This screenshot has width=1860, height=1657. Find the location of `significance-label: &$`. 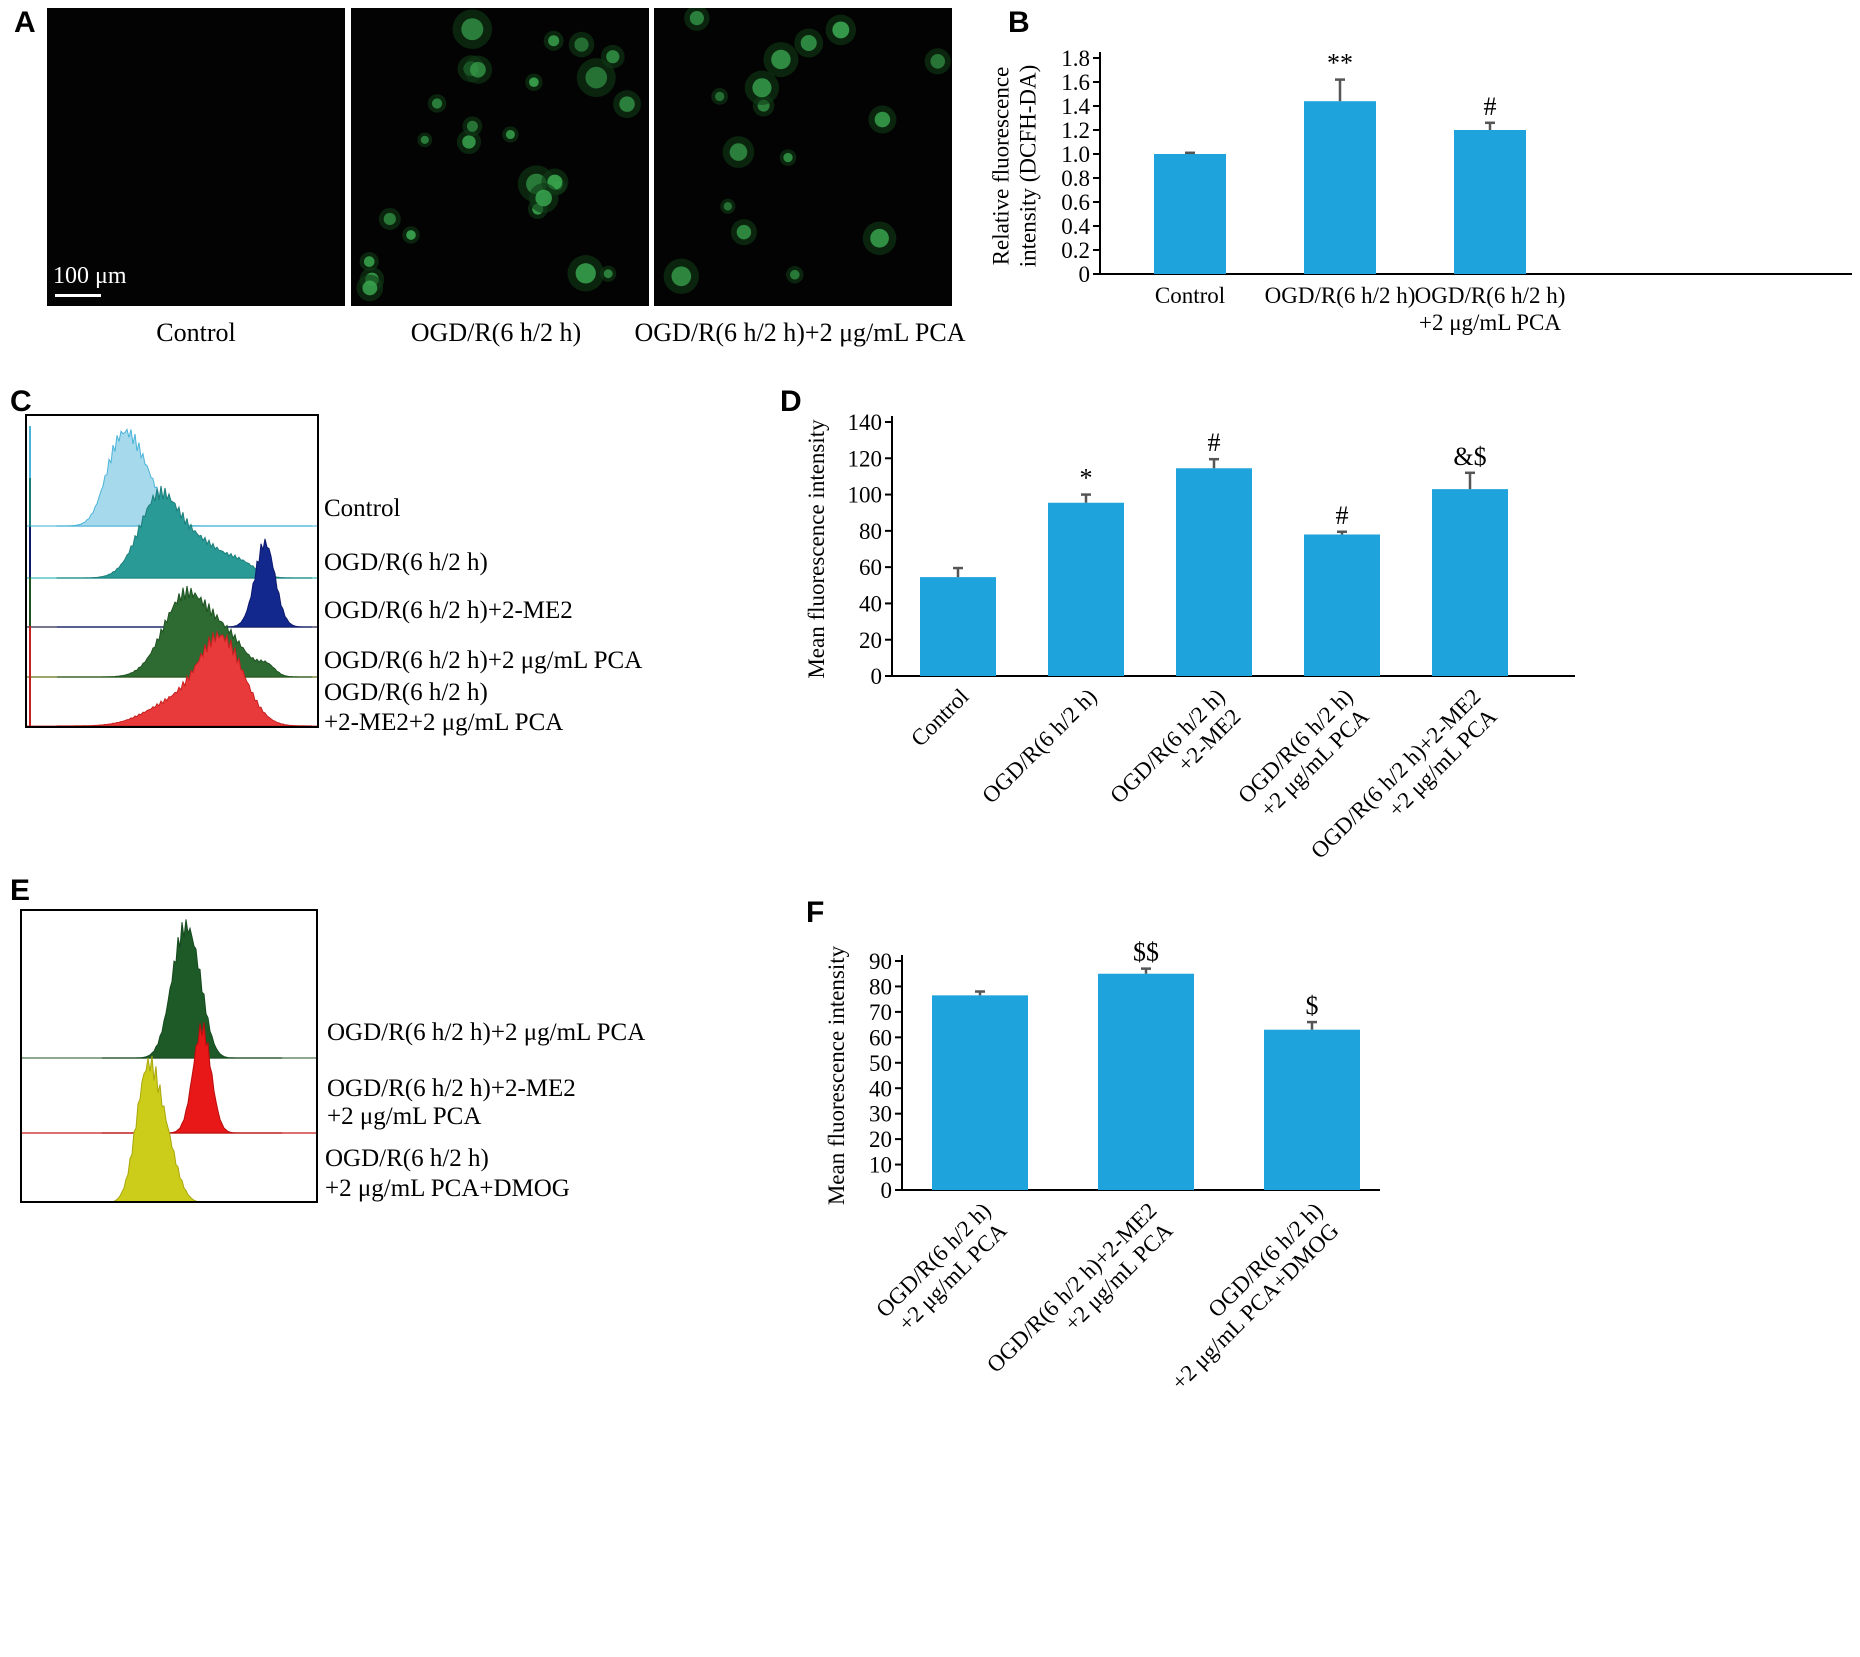

significance-label: &$ is located at coordinates (1469, 456).